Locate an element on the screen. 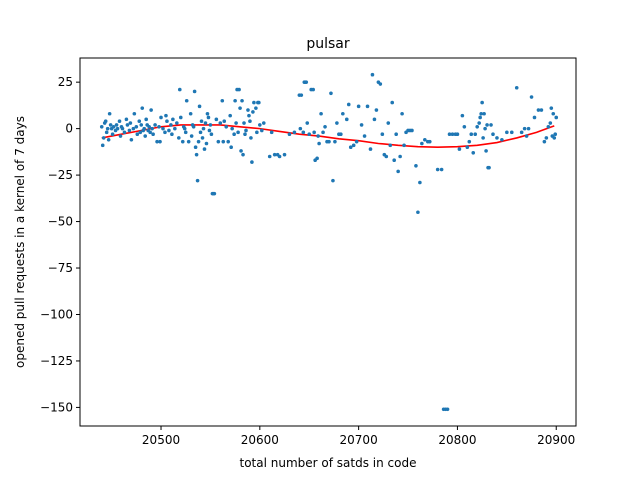  y-tick-label: −125 is located at coordinates (56, 361).